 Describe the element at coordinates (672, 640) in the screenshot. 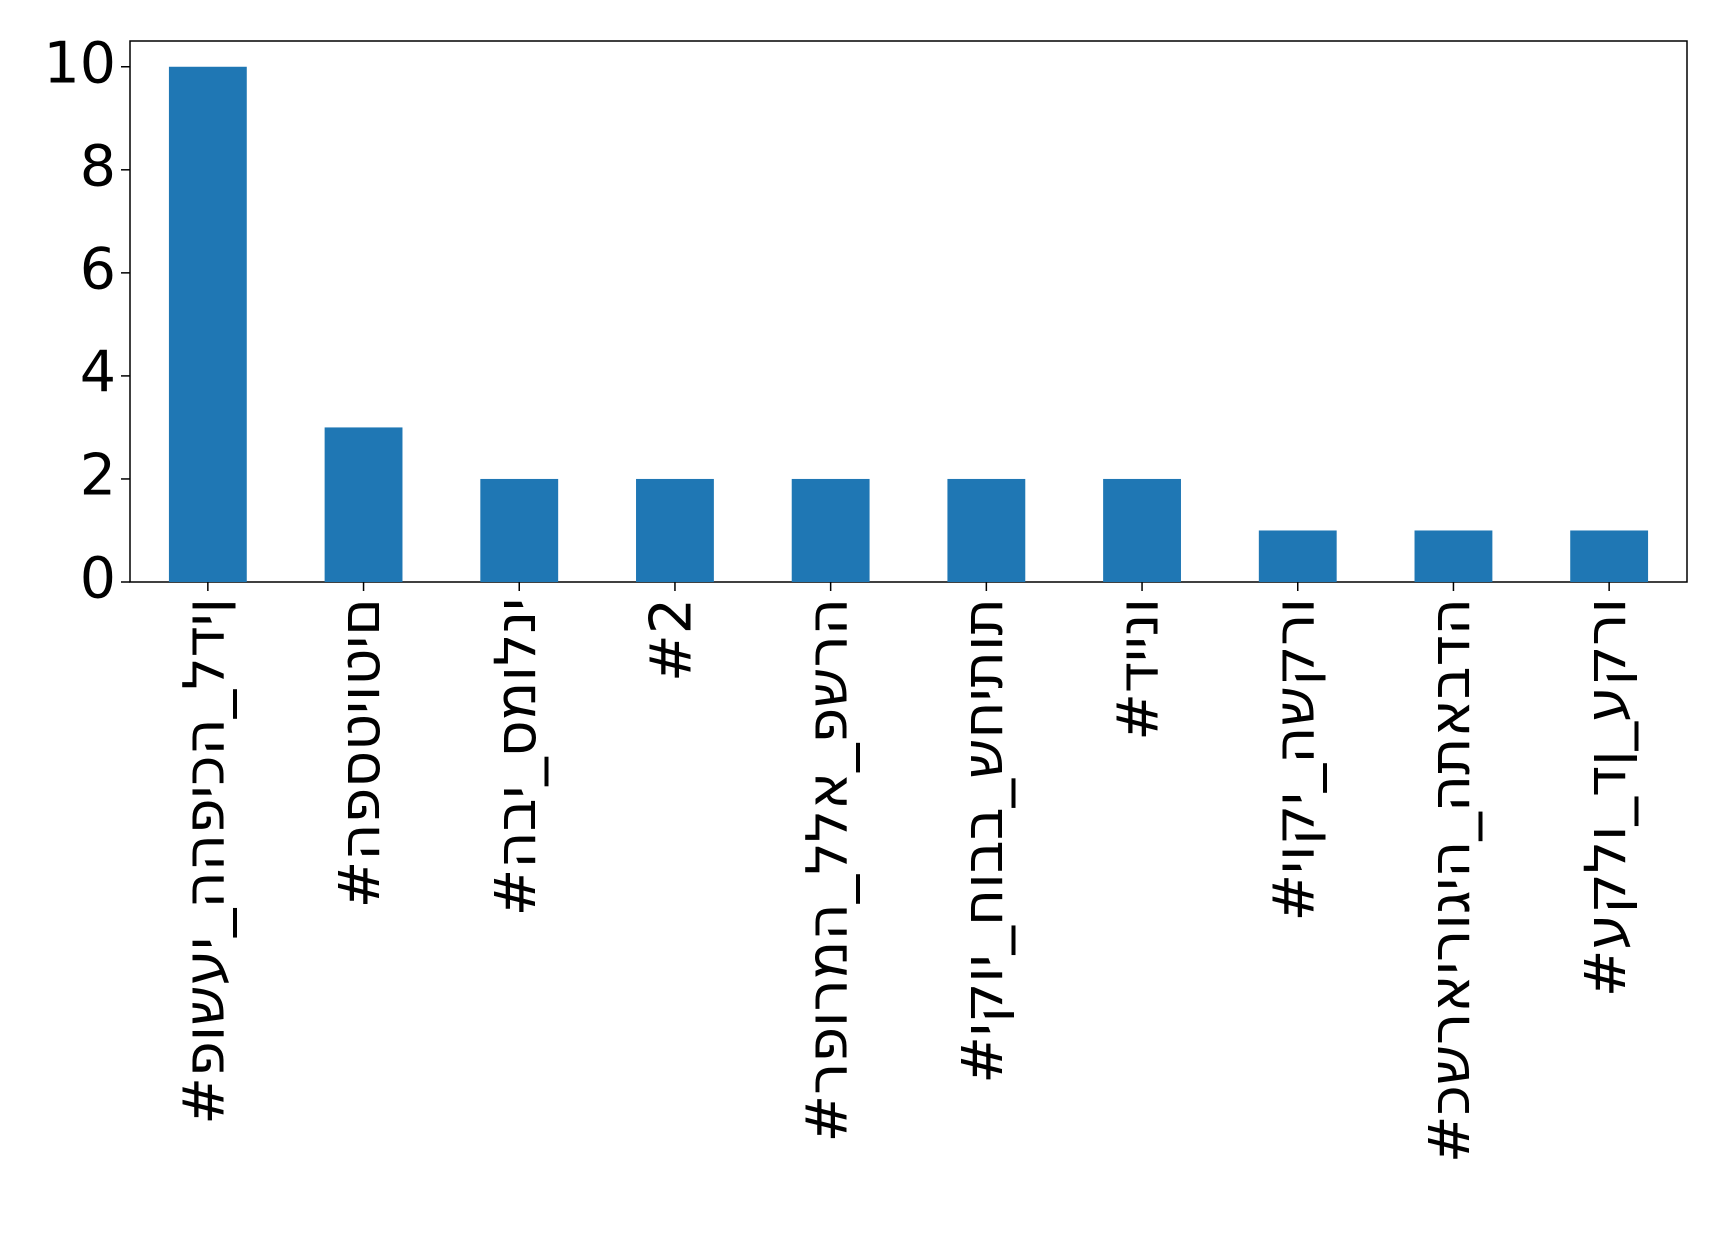

I see `x-tick-label: #2` at that location.